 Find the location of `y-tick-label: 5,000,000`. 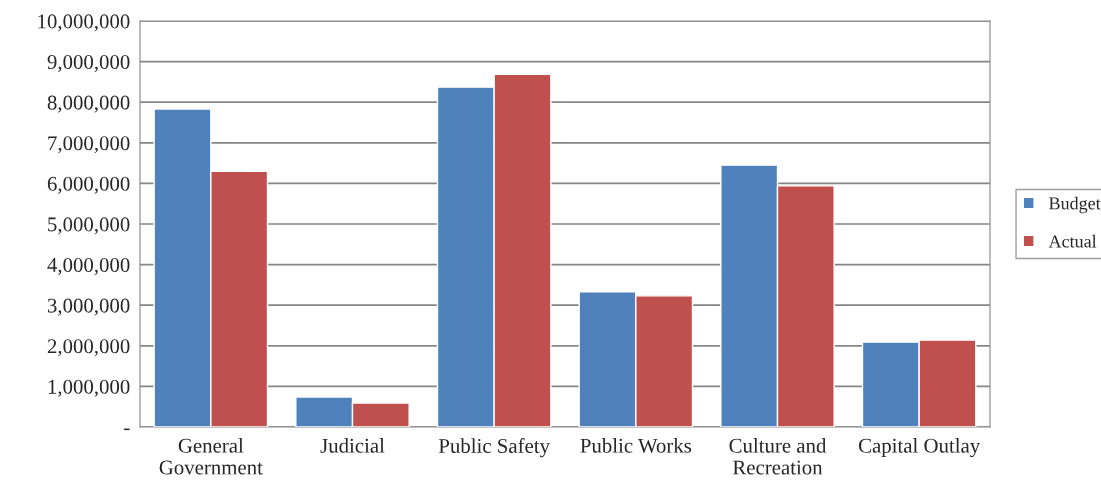

y-tick-label: 5,000,000 is located at coordinates (89, 226).